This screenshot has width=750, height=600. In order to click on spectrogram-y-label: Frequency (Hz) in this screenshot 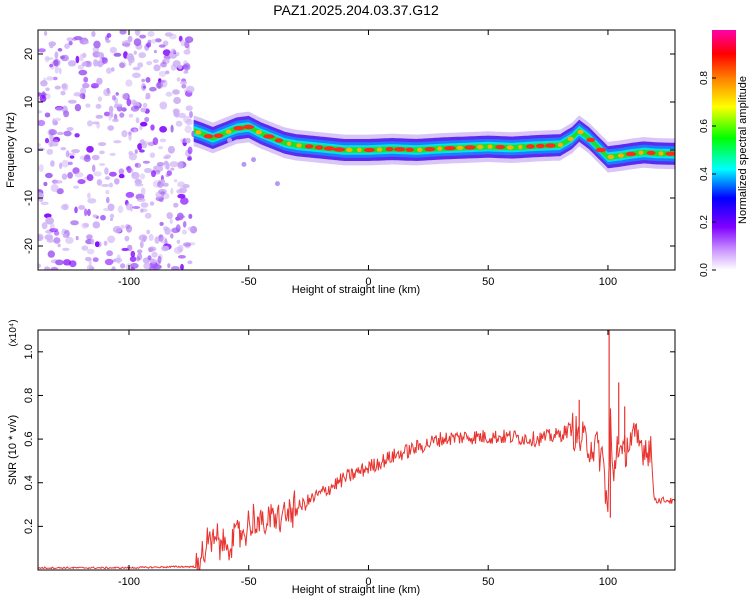, I will do `click(11, 150)`.